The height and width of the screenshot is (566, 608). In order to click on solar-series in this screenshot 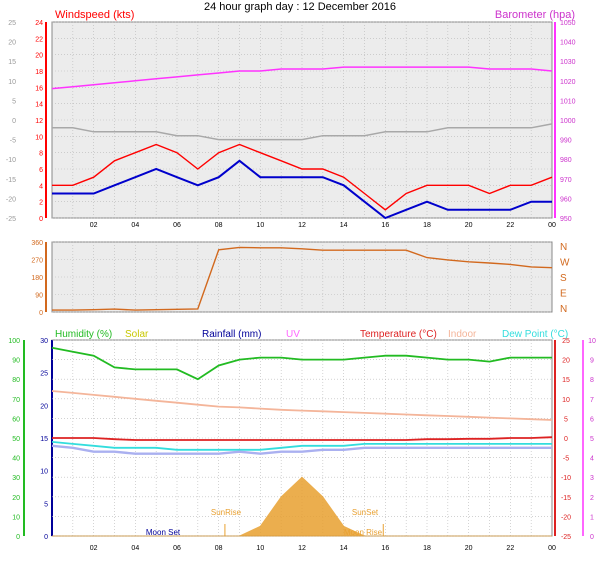, I will do `click(302, 506)`.